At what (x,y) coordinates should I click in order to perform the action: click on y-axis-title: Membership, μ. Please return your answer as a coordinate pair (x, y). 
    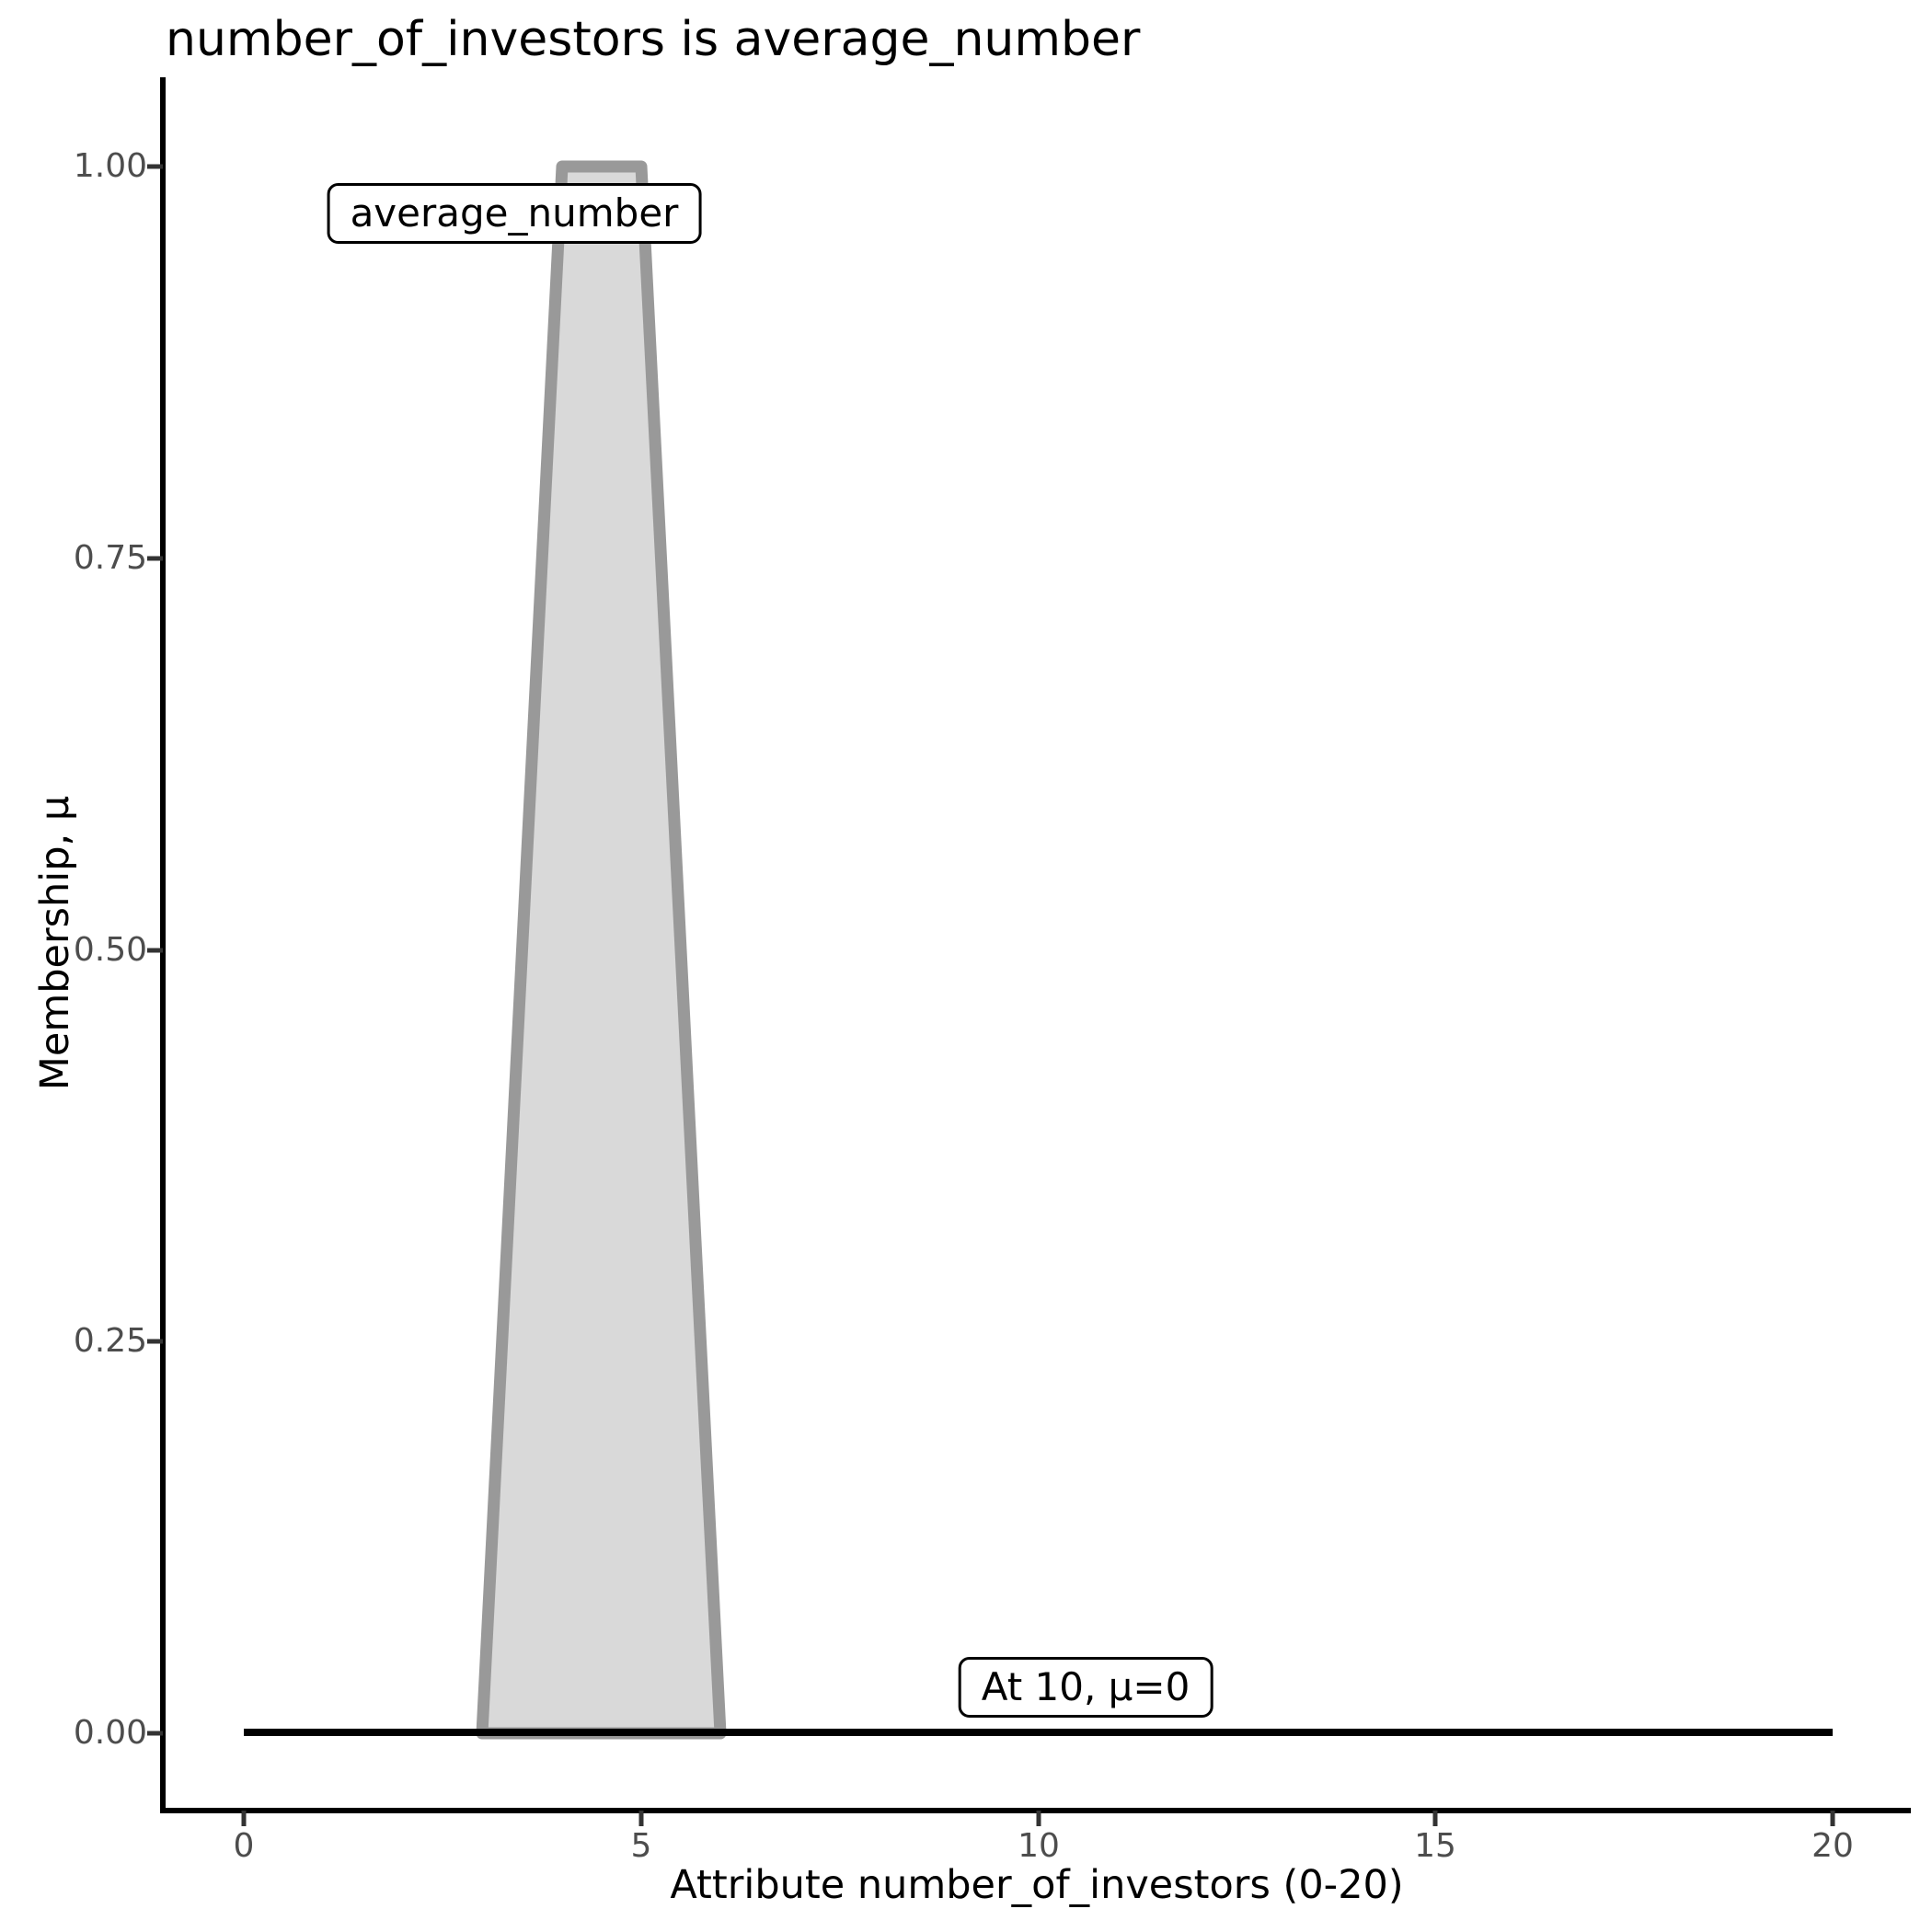
    Looking at the image, I should click on (55, 943).